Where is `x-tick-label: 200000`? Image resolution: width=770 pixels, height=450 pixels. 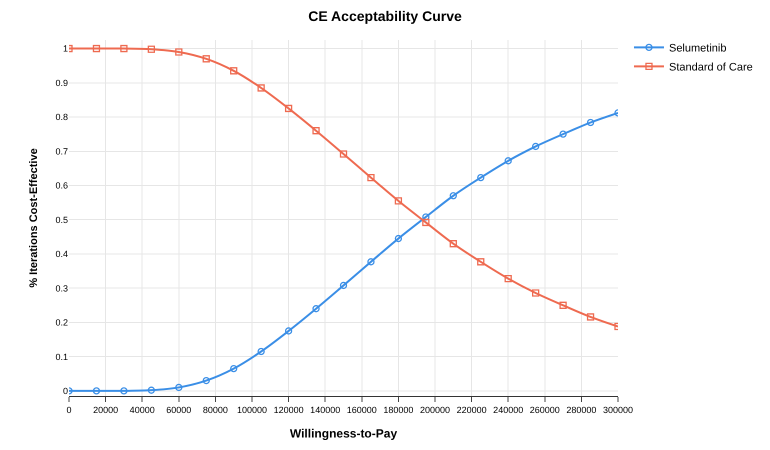 x-tick-label: 200000 is located at coordinates (435, 409).